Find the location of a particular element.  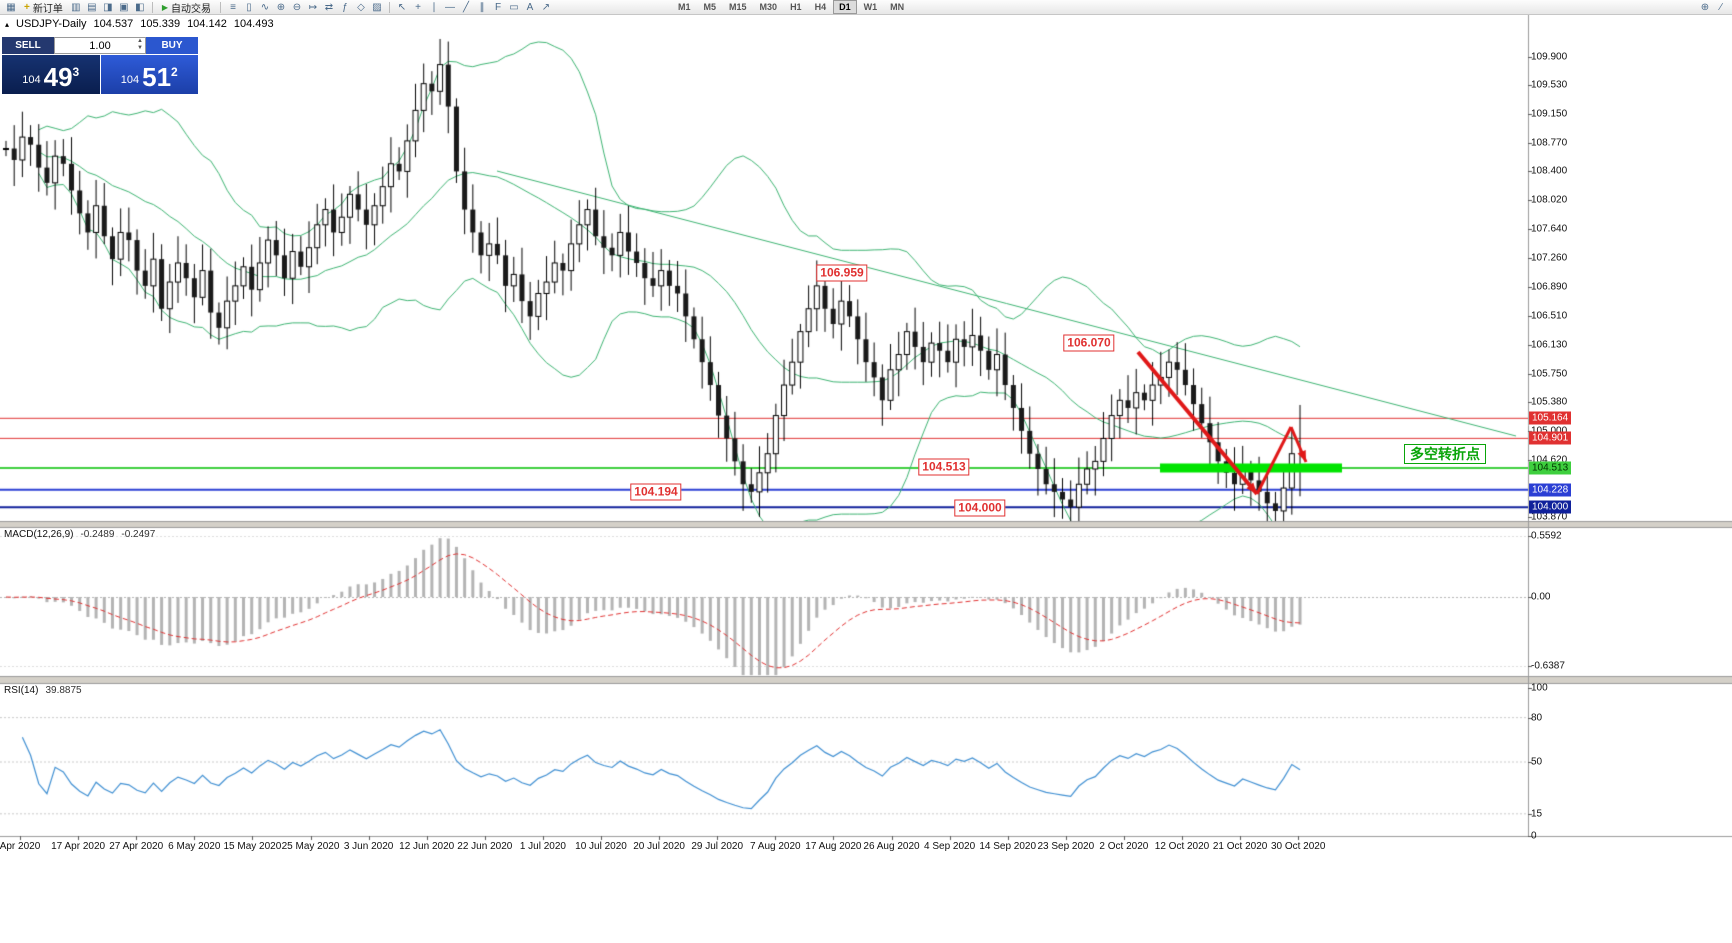

ohlc-high: 105.339 is located at coordinates (160, 24).